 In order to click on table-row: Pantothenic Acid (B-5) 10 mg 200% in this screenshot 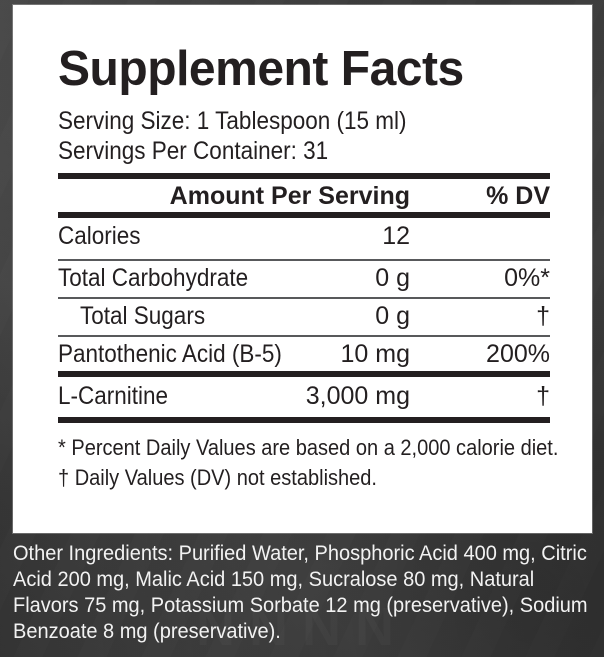, I will do `click(304, 354)`.